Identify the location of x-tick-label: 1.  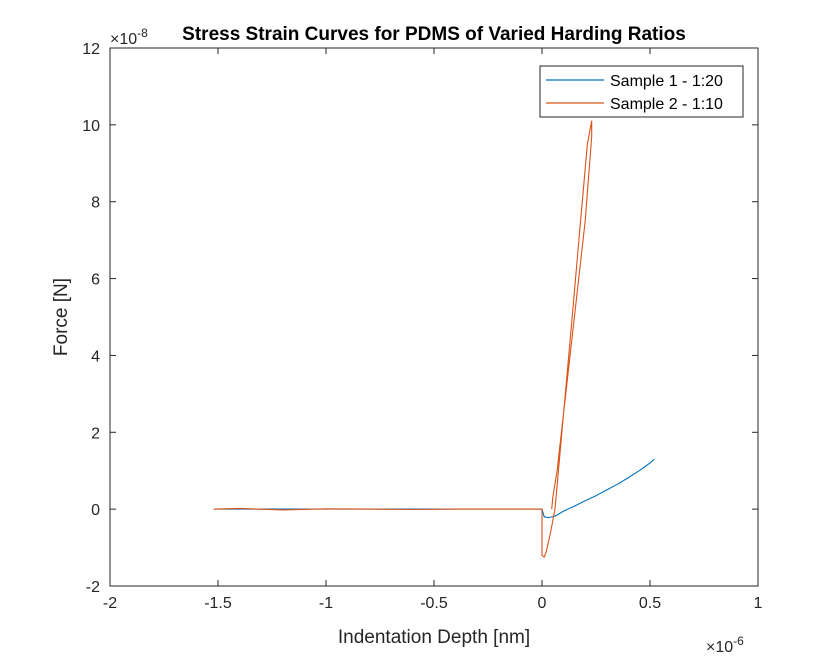
(758, 603).